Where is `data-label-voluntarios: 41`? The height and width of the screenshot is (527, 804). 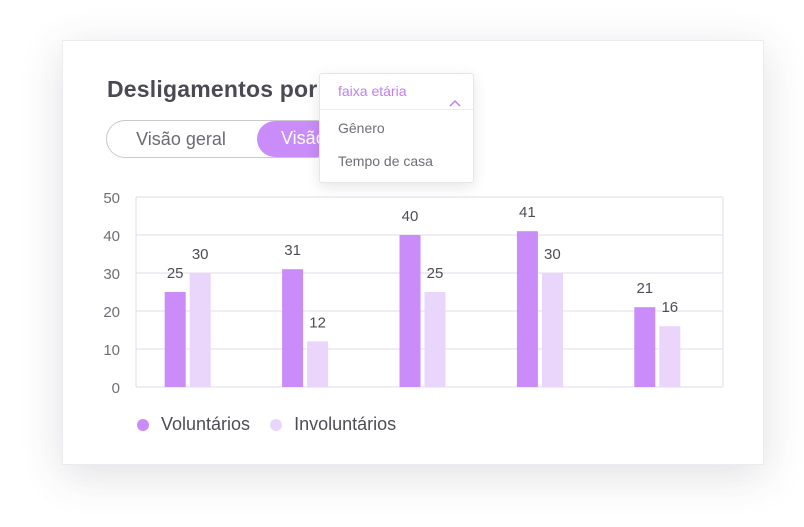 data-label-voluntarios: 41 is located at coordinates (527, 212).